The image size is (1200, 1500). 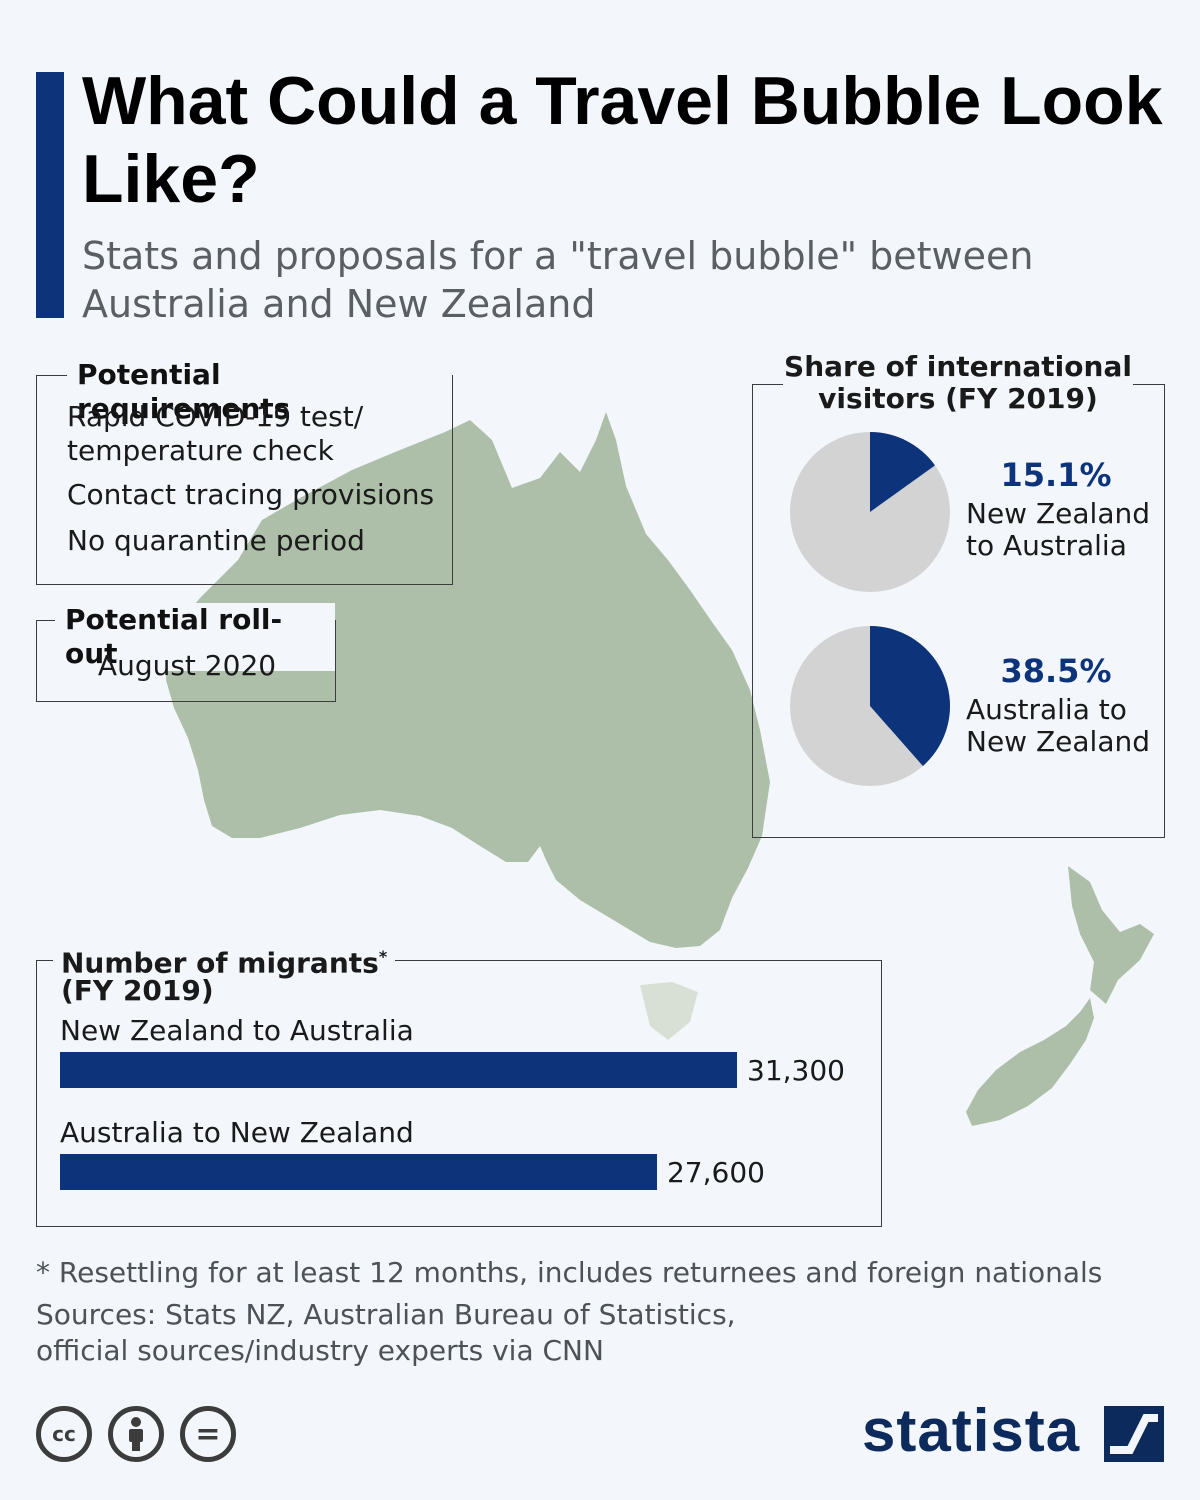 I want to click on person-icon, so click(x=136, y=1434).